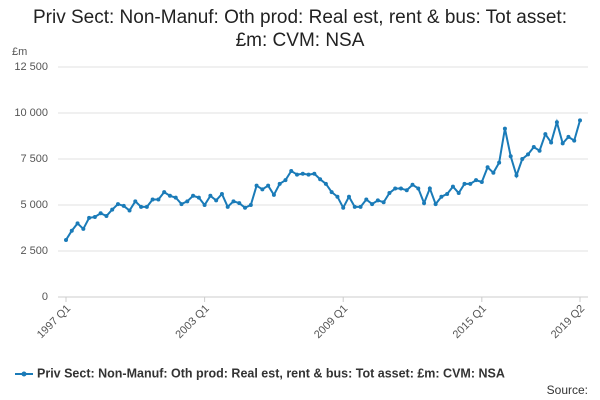  What do you see at coordinates (45, 297) in the screenshot?
I see `y-tick-label: 0` at bounding box center [45, 297].